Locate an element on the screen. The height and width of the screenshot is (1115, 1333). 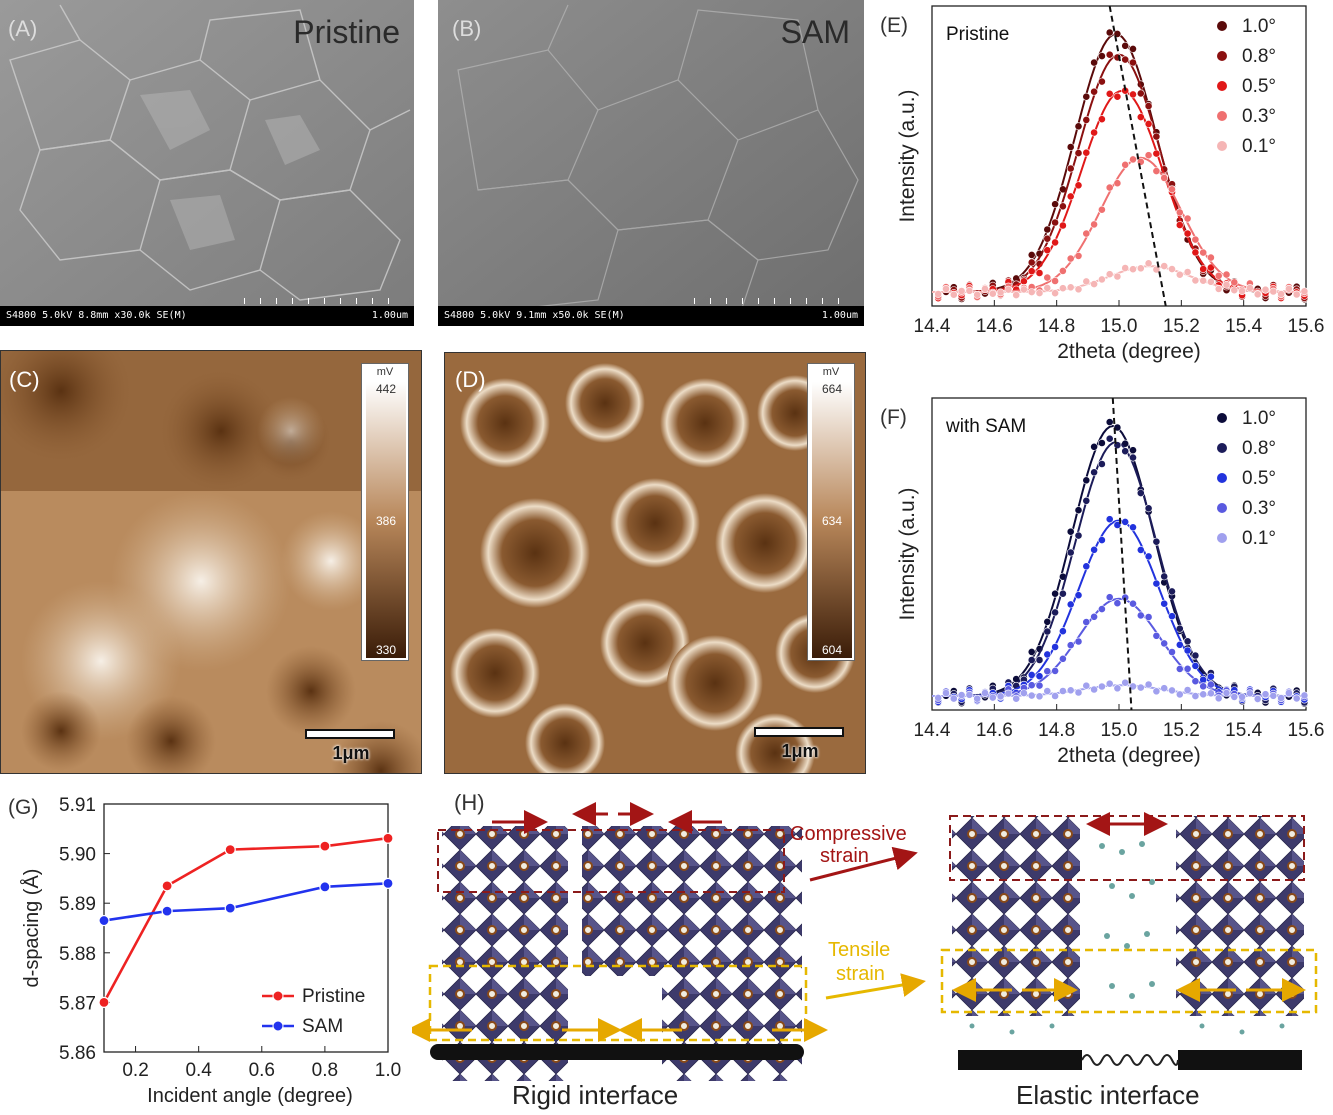
elastic-interface-label: Elastic interface is located at coordinates (1108, 1095).